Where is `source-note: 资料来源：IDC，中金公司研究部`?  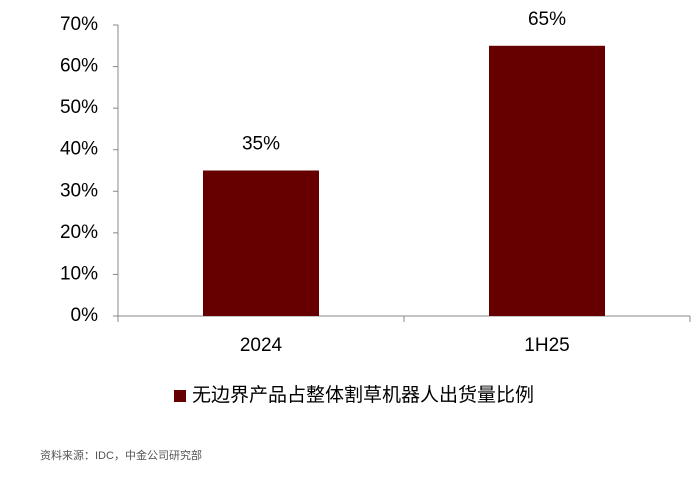 source-note: 资料来源：IDC，中金公司研究部 is located at coordinates (121, 455).